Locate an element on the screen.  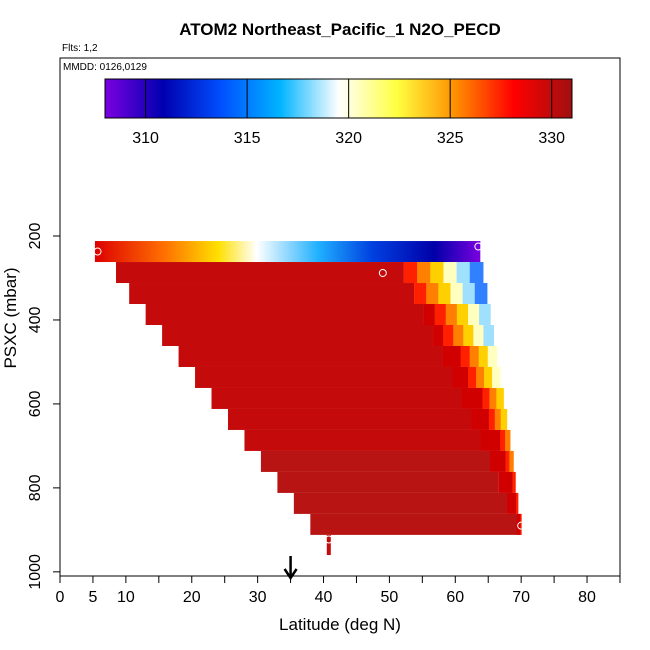
y-tick-label: 400 is located at coordinates (35, 320).